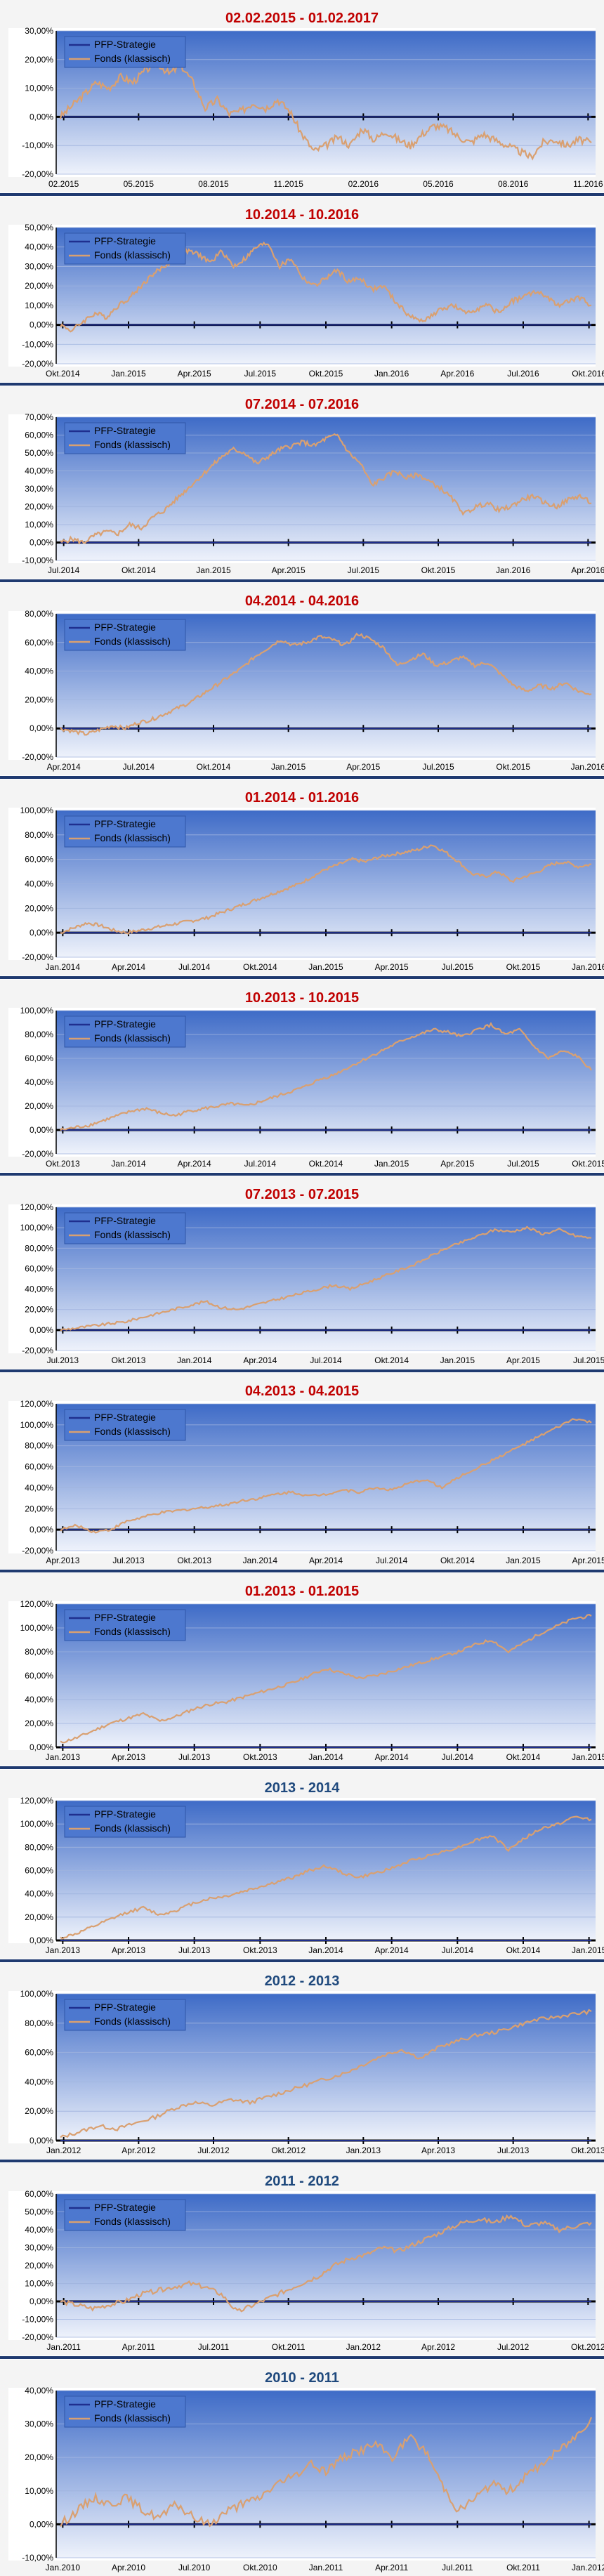 This screenshot has height=2576, width=604. What do you see at coordinates (523, 967) in the screenshot?
I see `x-tick-label: Okt.2015` at bounding box center [523, 967].